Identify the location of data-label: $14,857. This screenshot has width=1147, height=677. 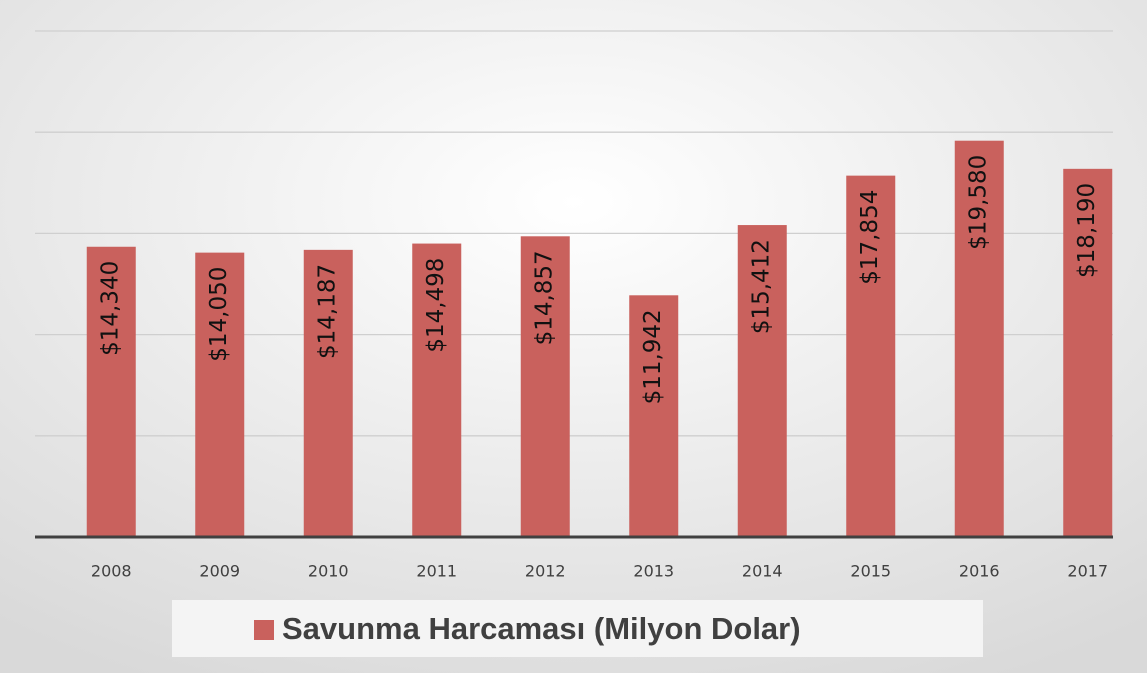
(545, 297).